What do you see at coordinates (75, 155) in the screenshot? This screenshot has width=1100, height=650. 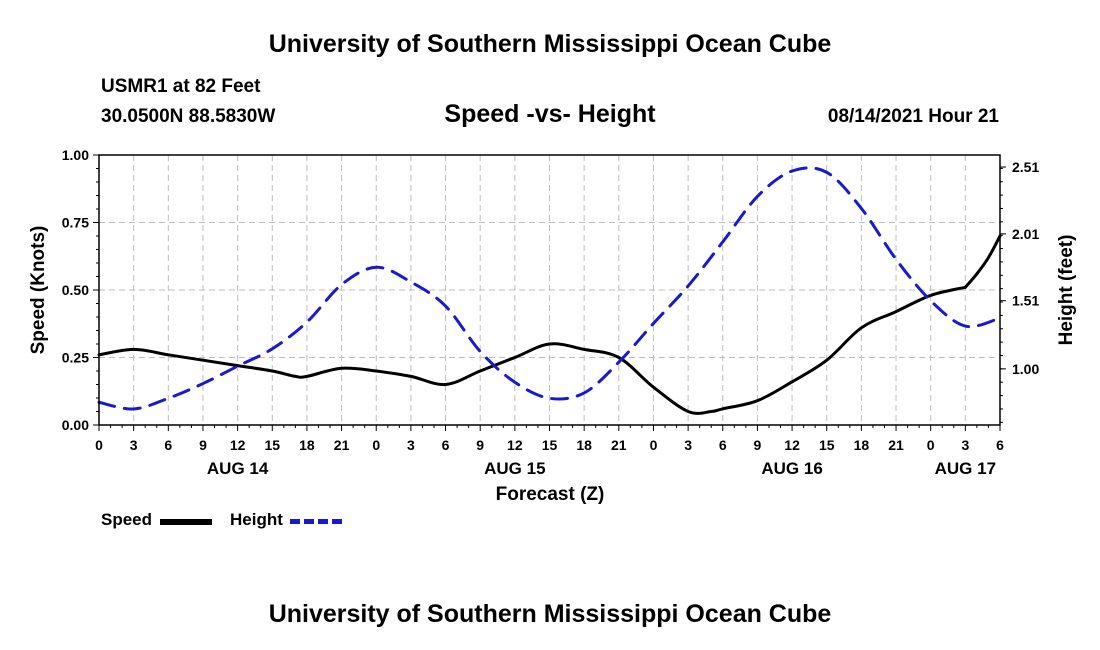 I see `y-tick-label: 1.00` at bounding box center [75, 155].